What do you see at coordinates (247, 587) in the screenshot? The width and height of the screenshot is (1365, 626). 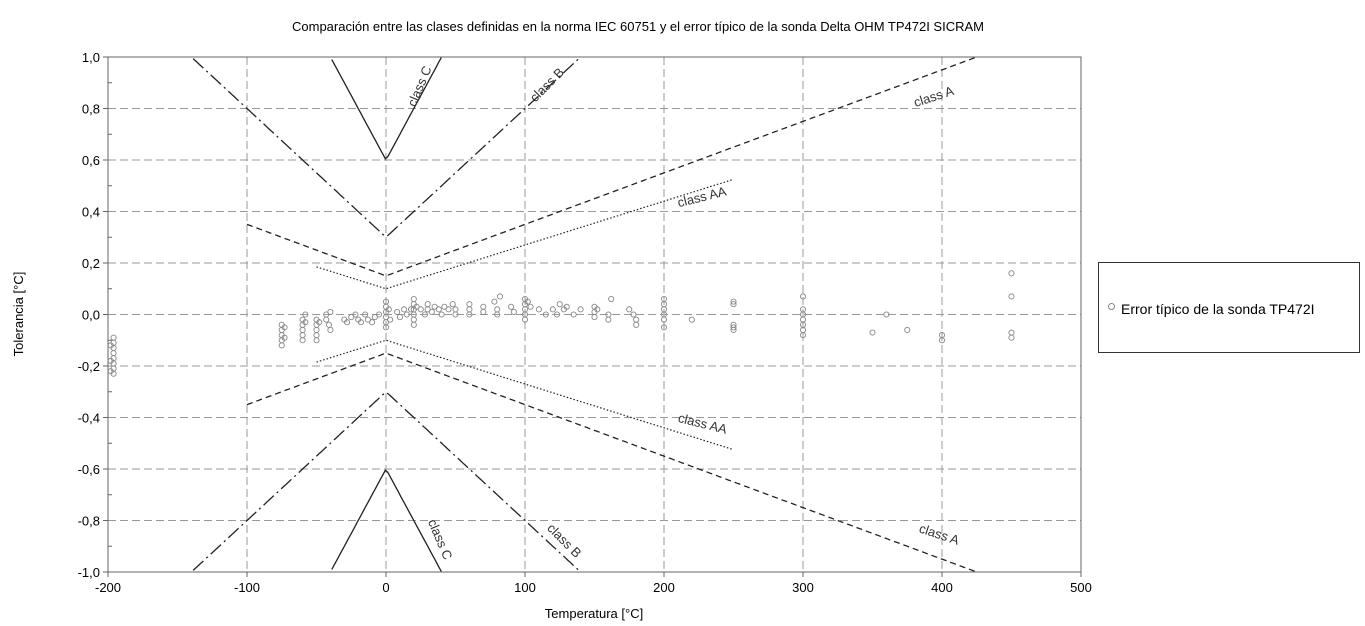 I see `x-tick-label: -100` at bounding box center [247, 587].